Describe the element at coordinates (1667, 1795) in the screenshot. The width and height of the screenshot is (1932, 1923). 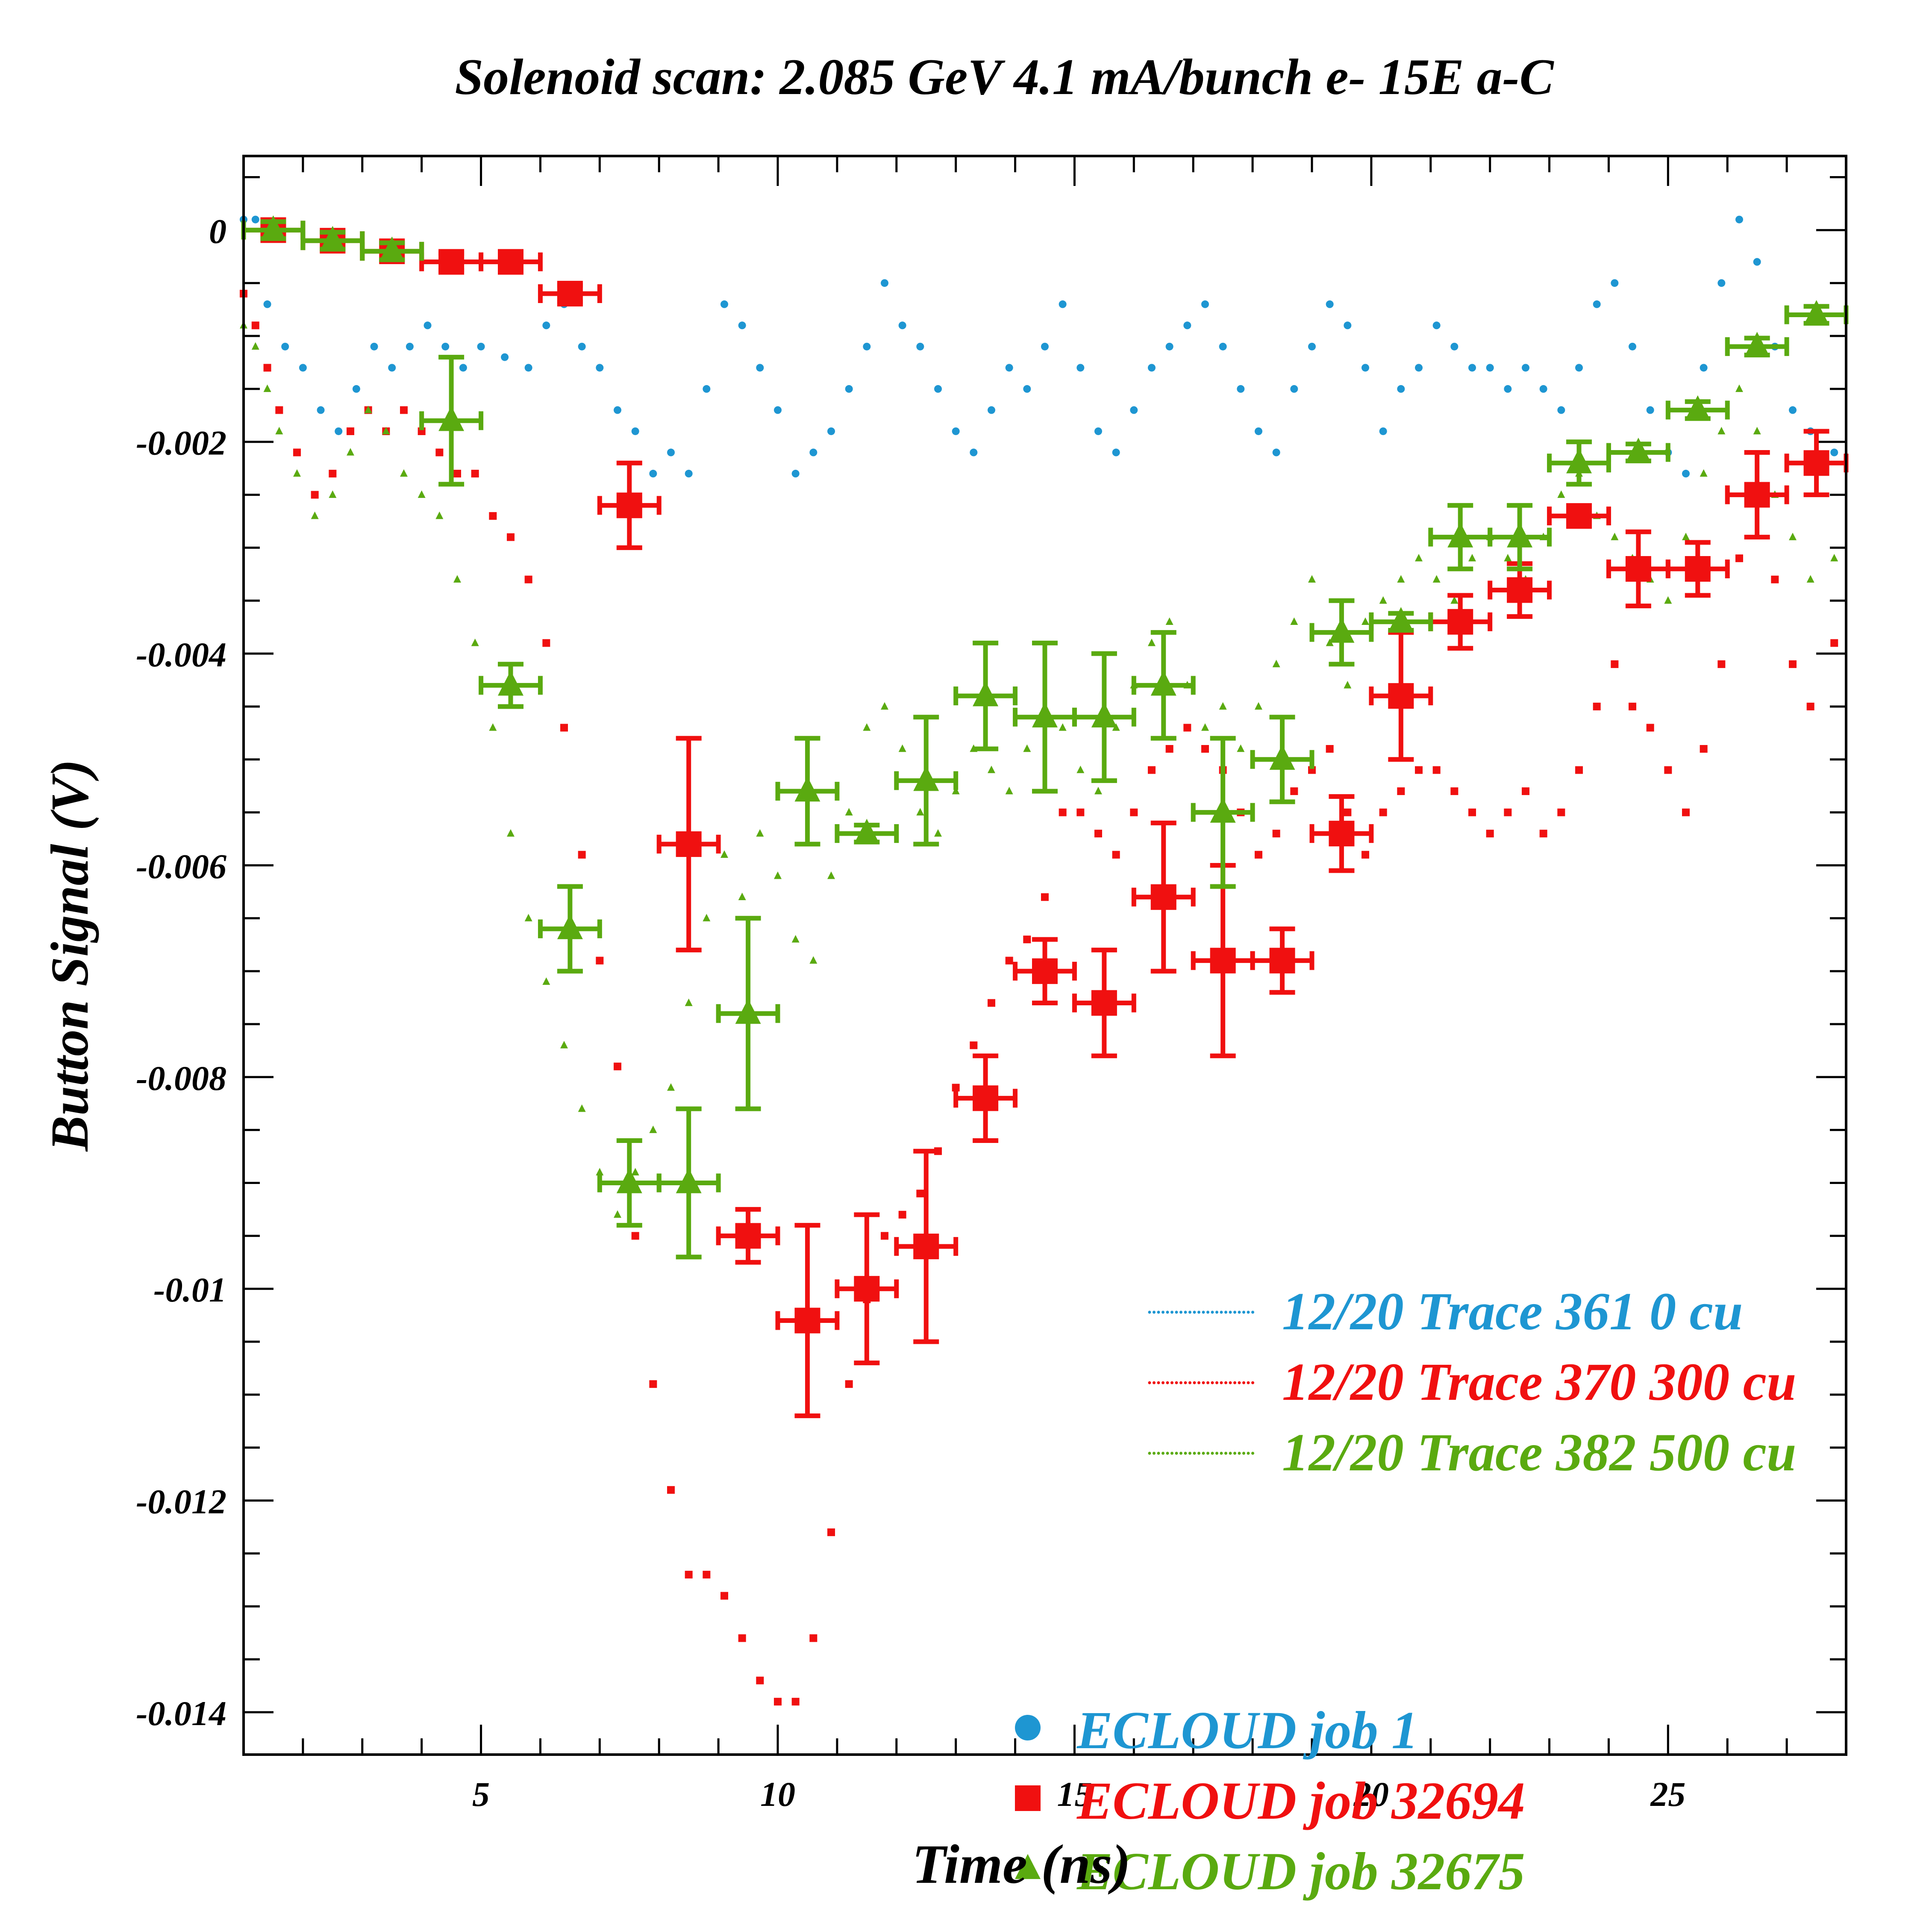
I see `x-tick-label: 25` at that location.